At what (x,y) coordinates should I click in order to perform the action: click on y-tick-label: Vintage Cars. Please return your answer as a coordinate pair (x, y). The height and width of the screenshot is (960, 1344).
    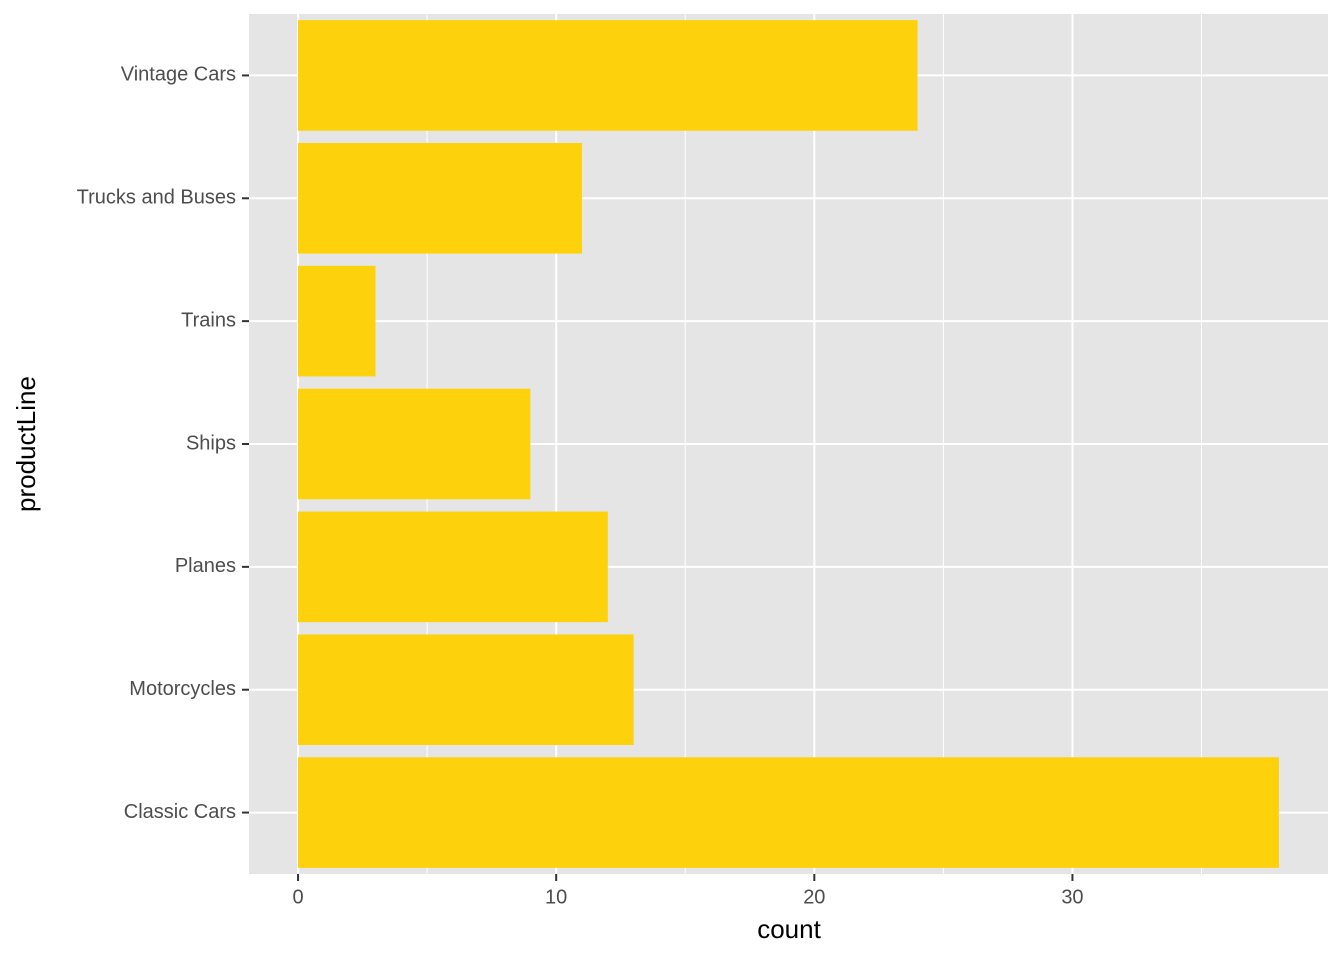
    Looking at the image, I should click on (178, 75).